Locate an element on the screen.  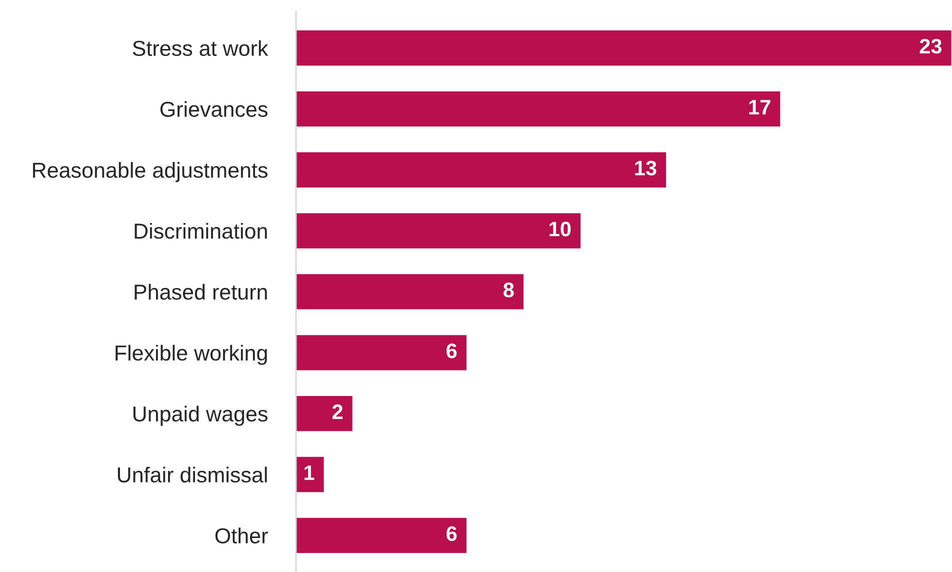
data-label: 10 is located at coordinates (560, 229).